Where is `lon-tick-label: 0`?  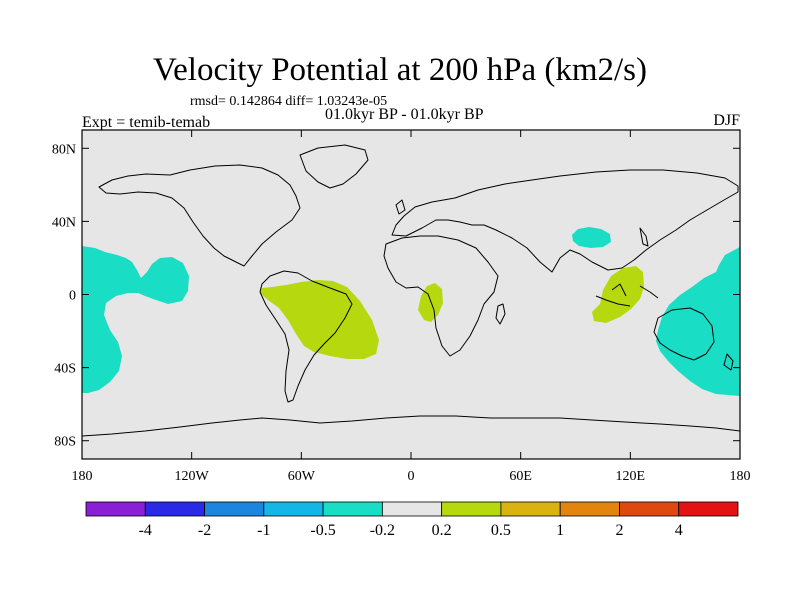
lon-tick-label: 0 is located at coordinates (411, 476).